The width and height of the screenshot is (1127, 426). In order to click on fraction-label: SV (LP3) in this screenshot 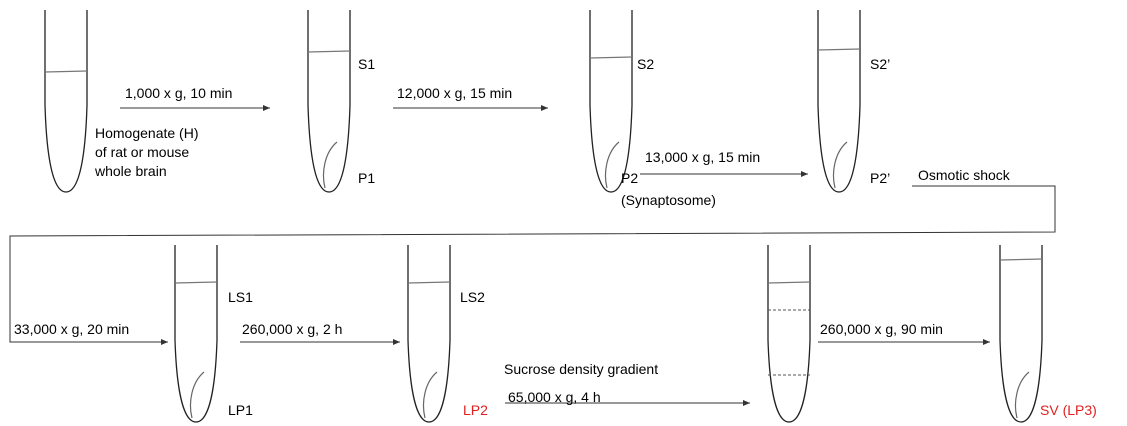, I will do `click(1068, 410)`.